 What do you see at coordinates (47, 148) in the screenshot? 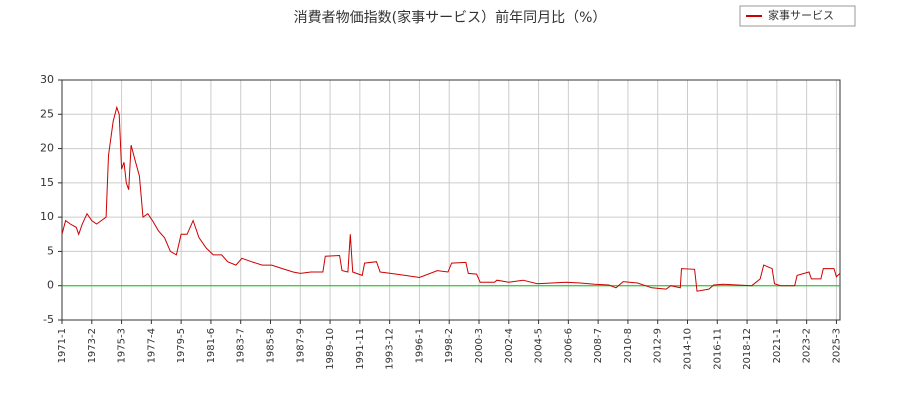
I see `y-tick-label: 20` at bounding box center [47, 148].